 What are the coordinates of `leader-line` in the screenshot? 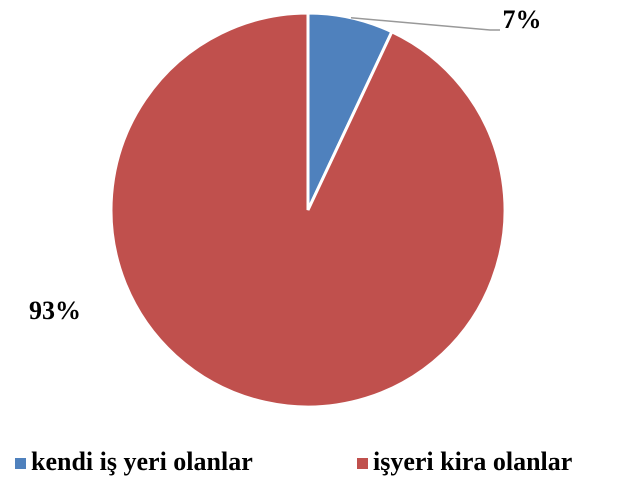 It's located at (425, 23).